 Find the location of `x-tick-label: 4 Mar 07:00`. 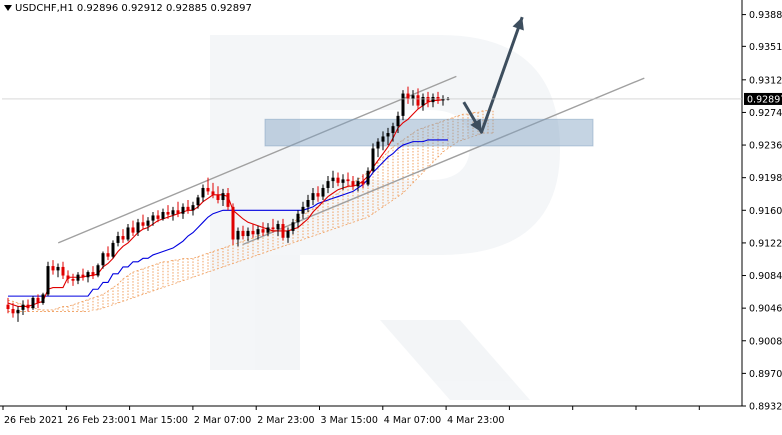

x-tick-label: 4 Mar 07:00 is located at coordinates (412, 420).